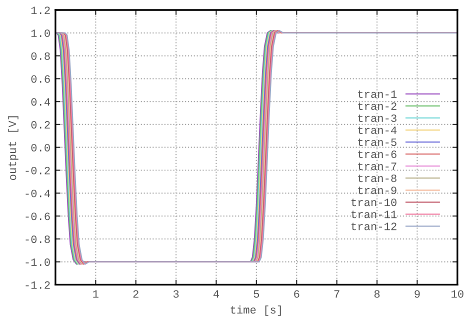 The image size is (474, 333). What do you see at coordinates (377, 190) in the screenshot?
I see `legend-label: tran-9` at bounding box center [377, 190].